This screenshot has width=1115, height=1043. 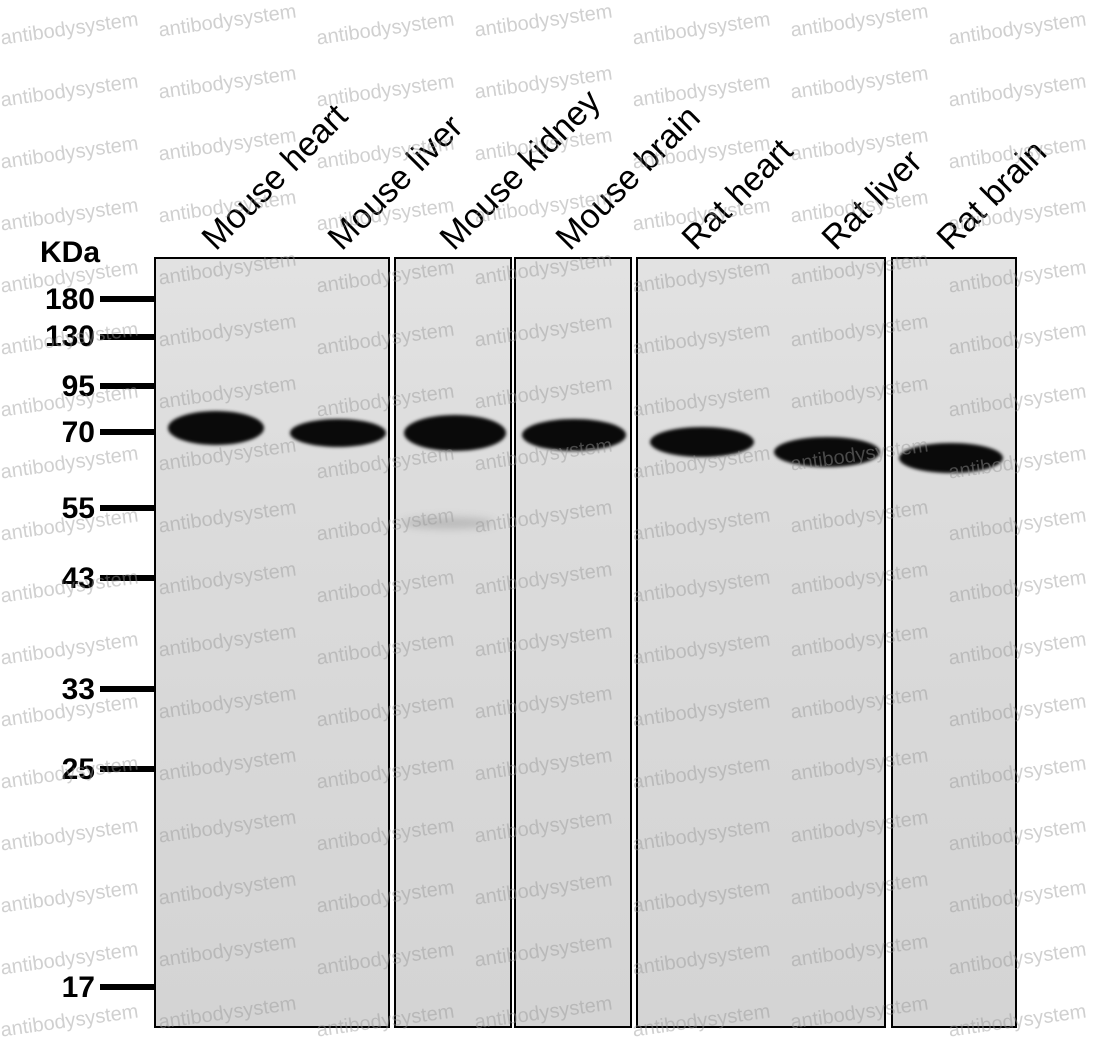 I want to click on band-mouse-heart, so click(x=216, y=428).